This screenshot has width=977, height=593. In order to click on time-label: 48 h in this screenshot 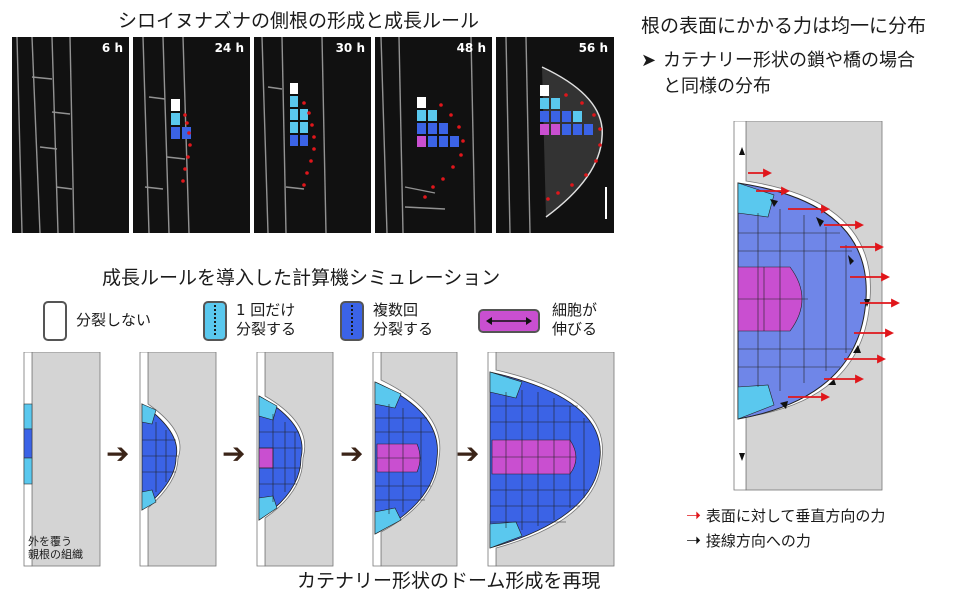, I will do `click(471, 48)`.